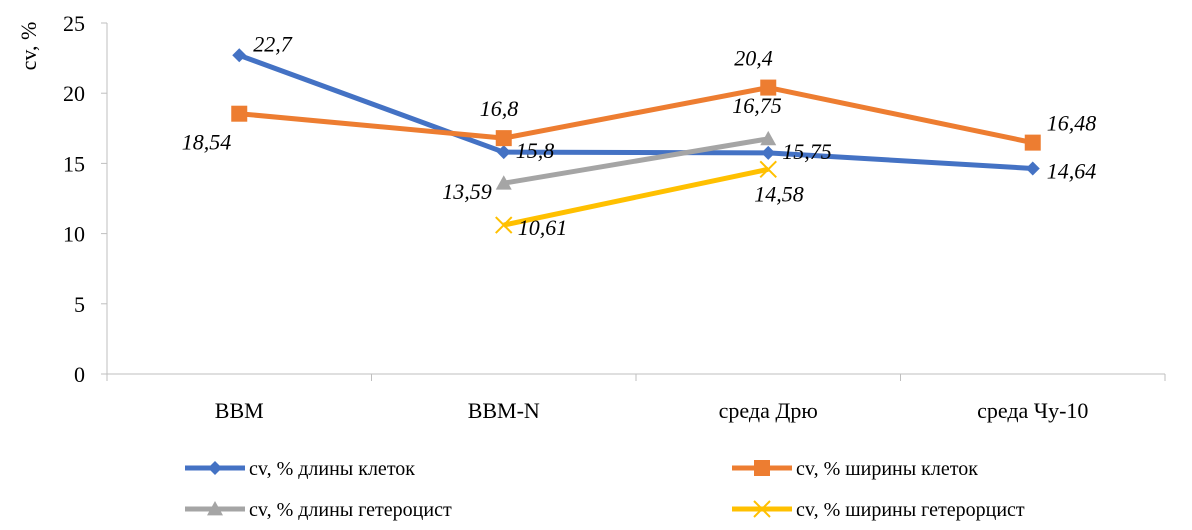 The height and width of the screenshot is (530, 1192). What do you see at coordinates (74, 93) in the screenshot?
I see `y-tick-label: 20` at bounding box center [74, 93].